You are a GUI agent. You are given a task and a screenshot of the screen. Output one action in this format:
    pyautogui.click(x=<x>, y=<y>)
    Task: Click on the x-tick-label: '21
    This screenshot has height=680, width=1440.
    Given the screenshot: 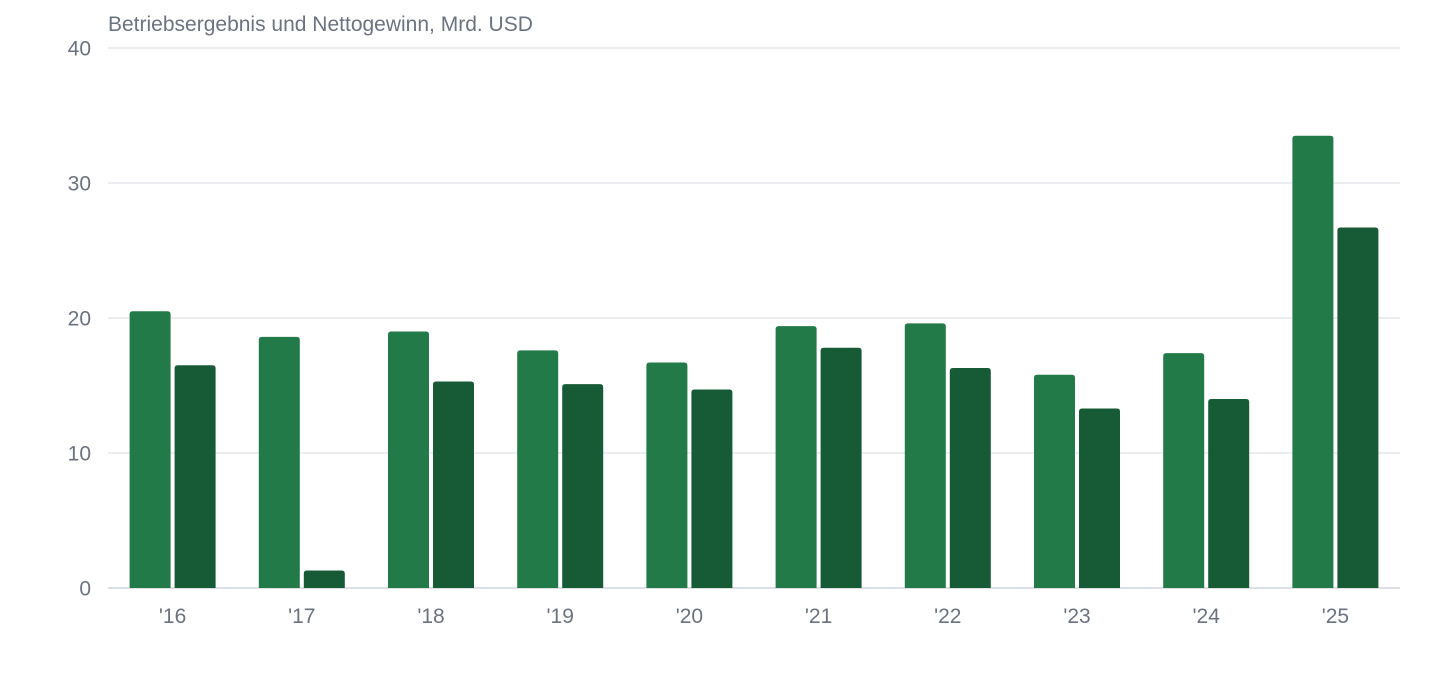 What is the action you would take?
    pyautogui.click(x=818, y=616)
    